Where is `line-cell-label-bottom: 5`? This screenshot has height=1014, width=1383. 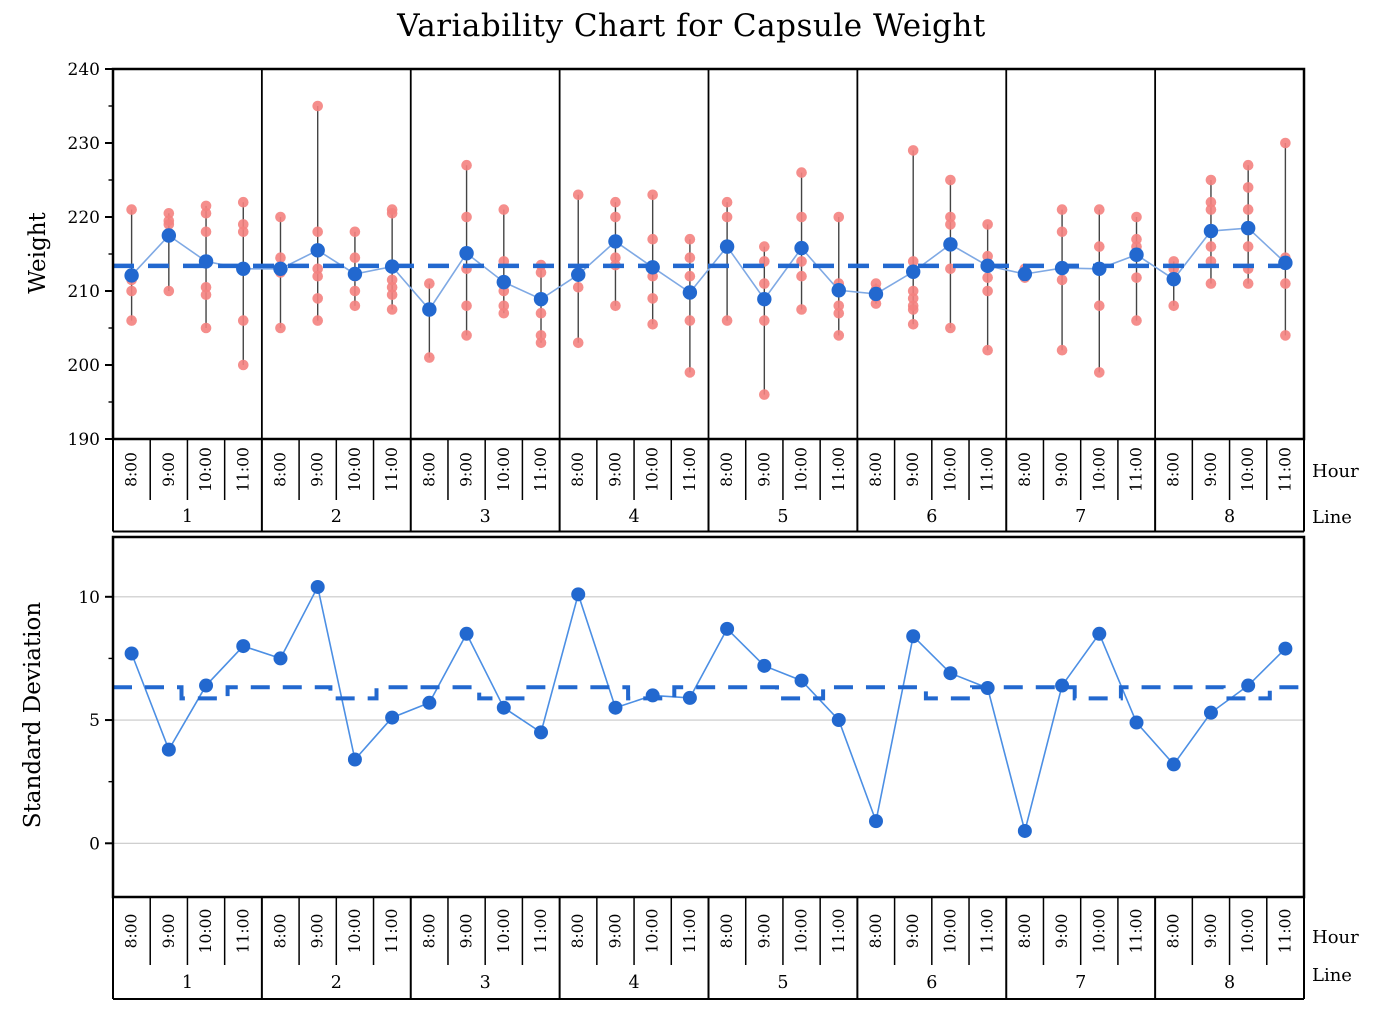 line-cell-label-bottom: 5 is located at coordinates (782, 983).